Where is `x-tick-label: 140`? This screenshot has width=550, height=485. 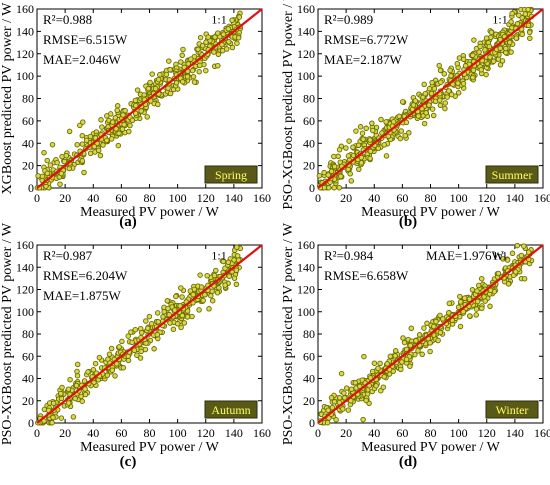 x-tick-label: 140 is located at coordinates (234, 198).